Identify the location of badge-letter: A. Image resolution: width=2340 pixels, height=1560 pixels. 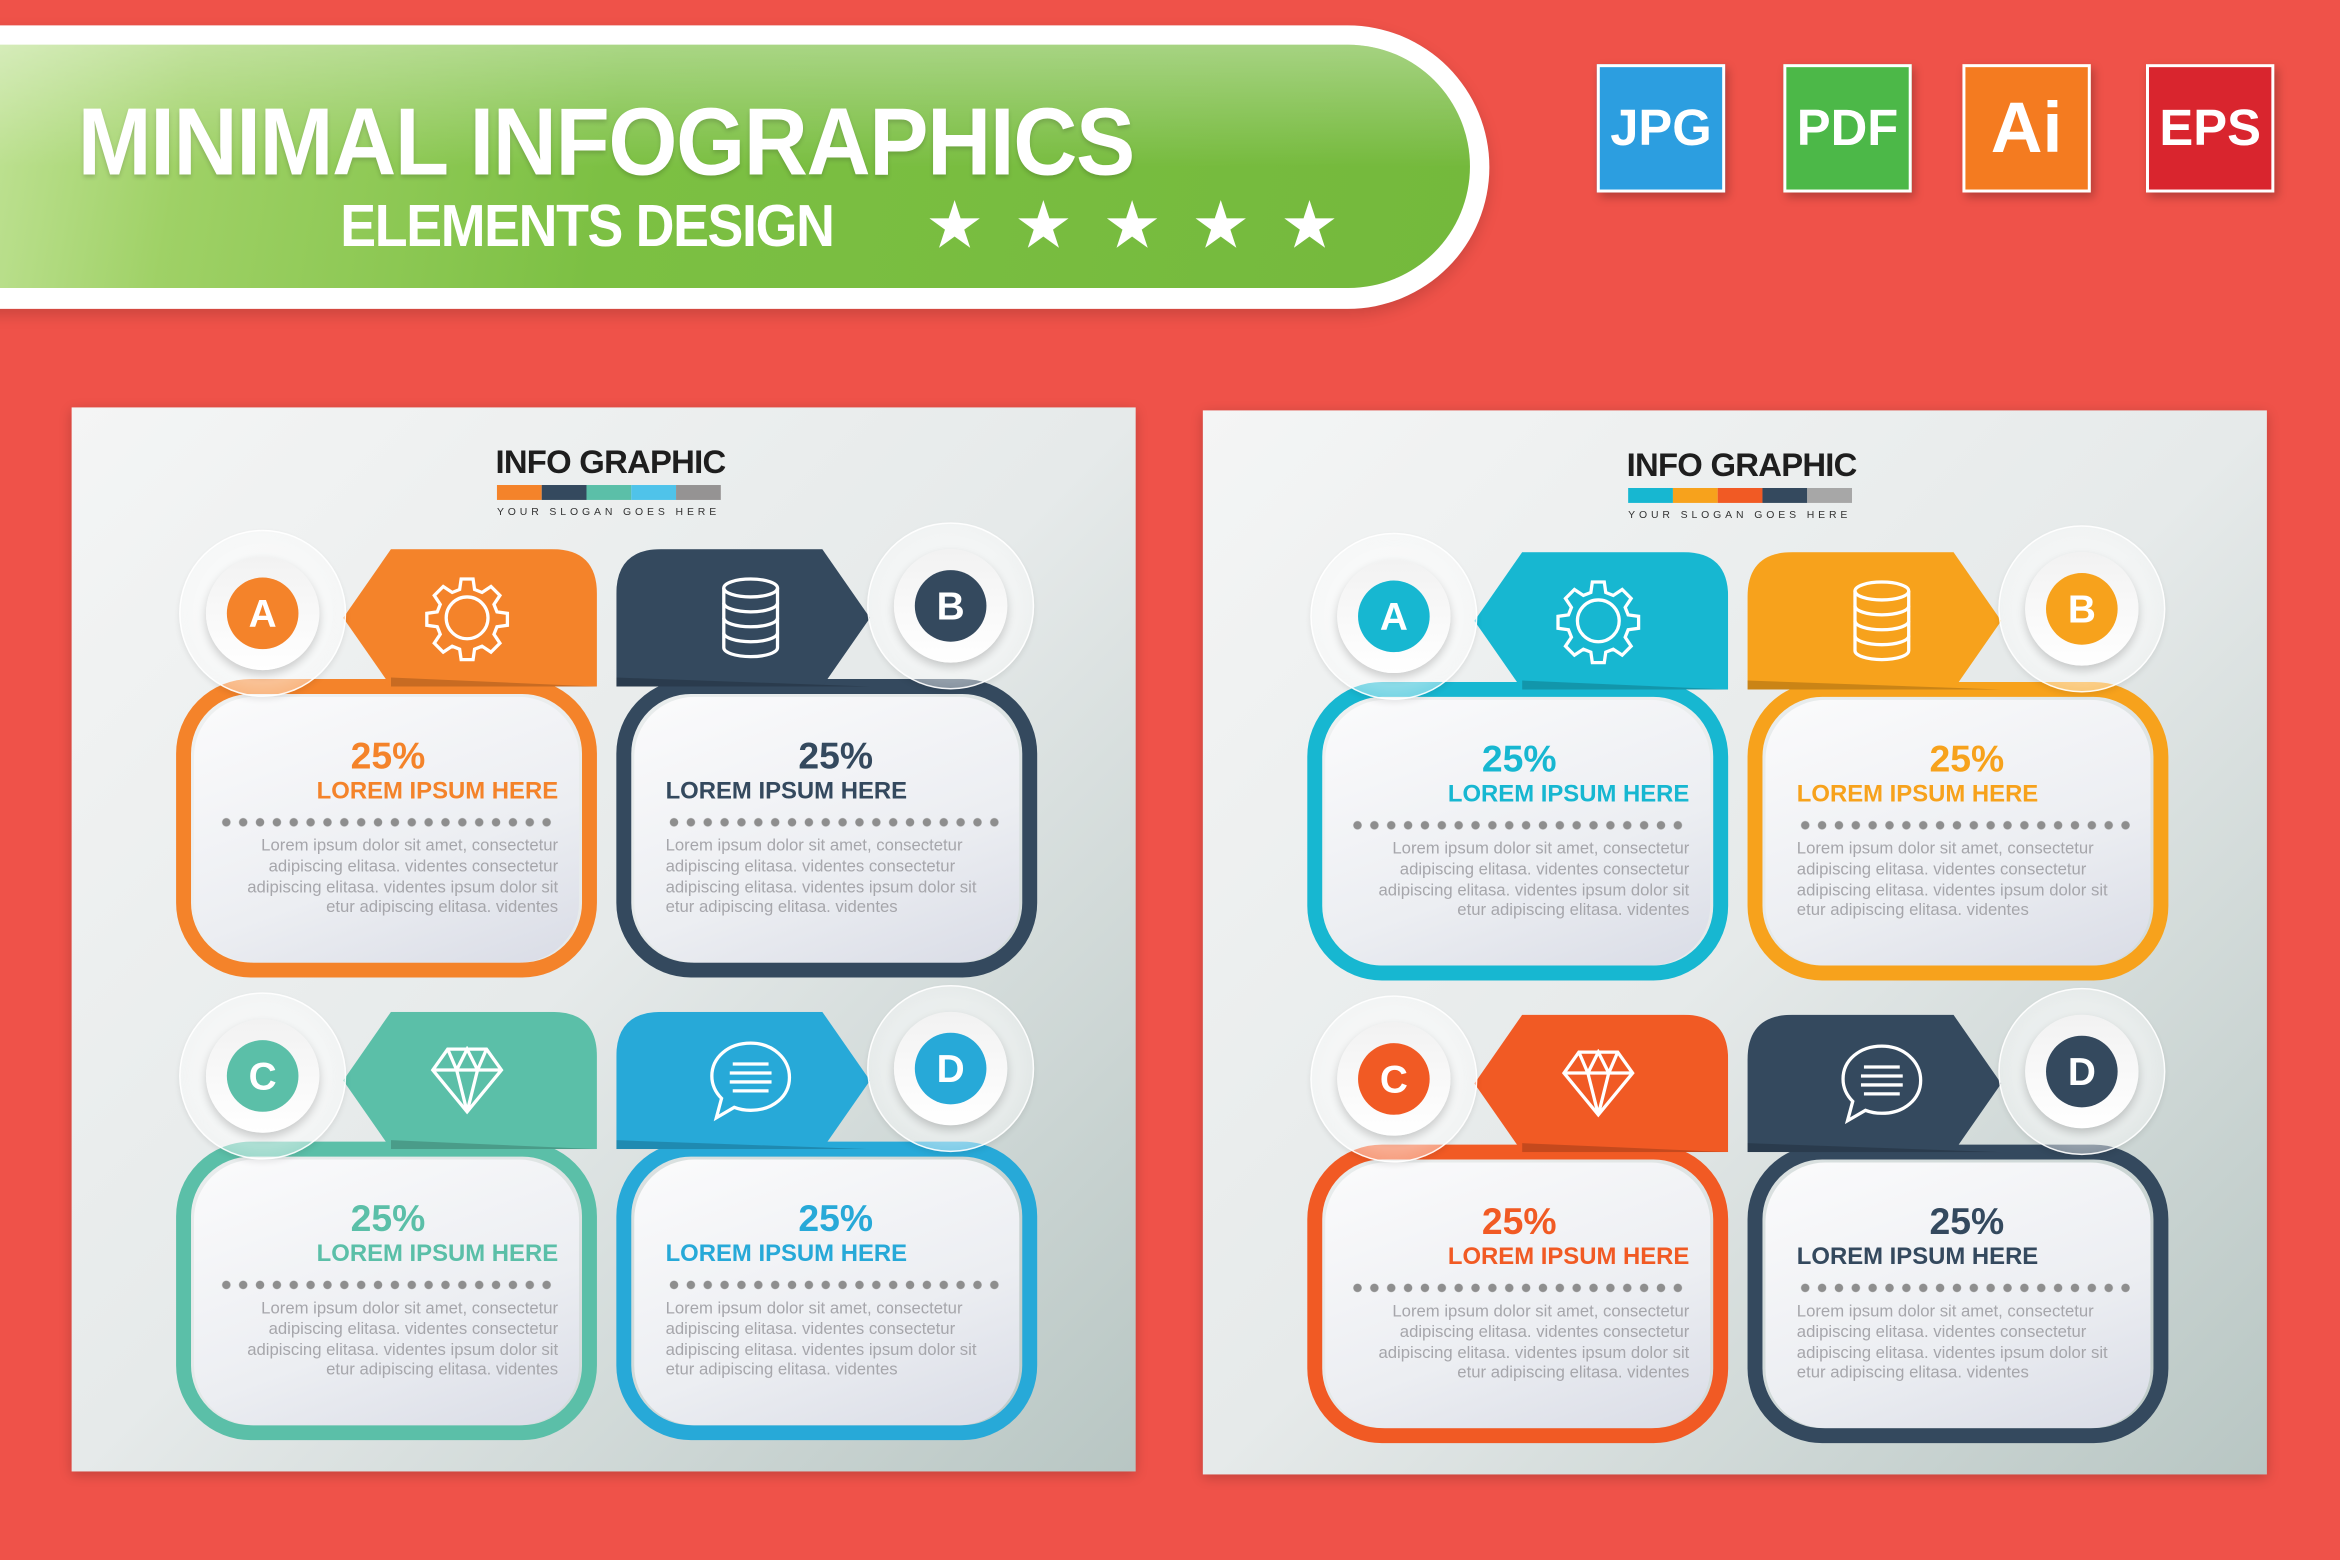
(1394, 616).